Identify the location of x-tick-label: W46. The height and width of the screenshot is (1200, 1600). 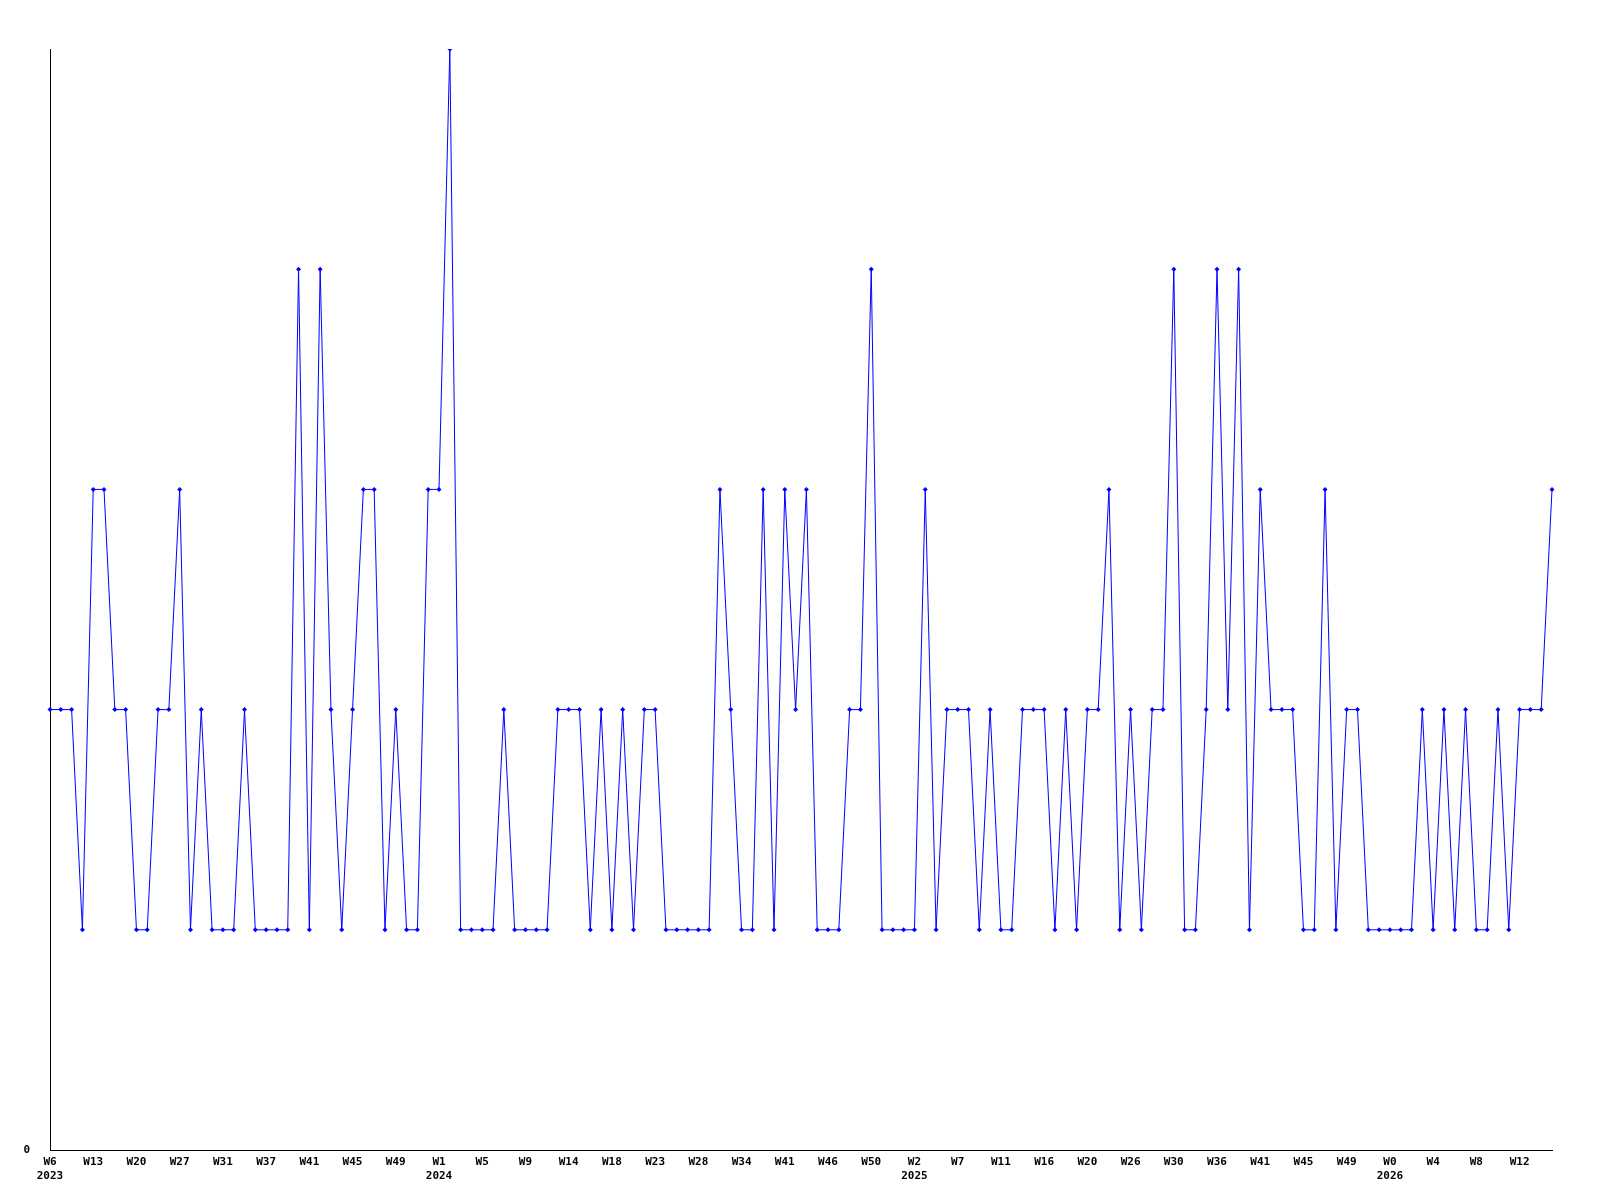
(828, 1162).